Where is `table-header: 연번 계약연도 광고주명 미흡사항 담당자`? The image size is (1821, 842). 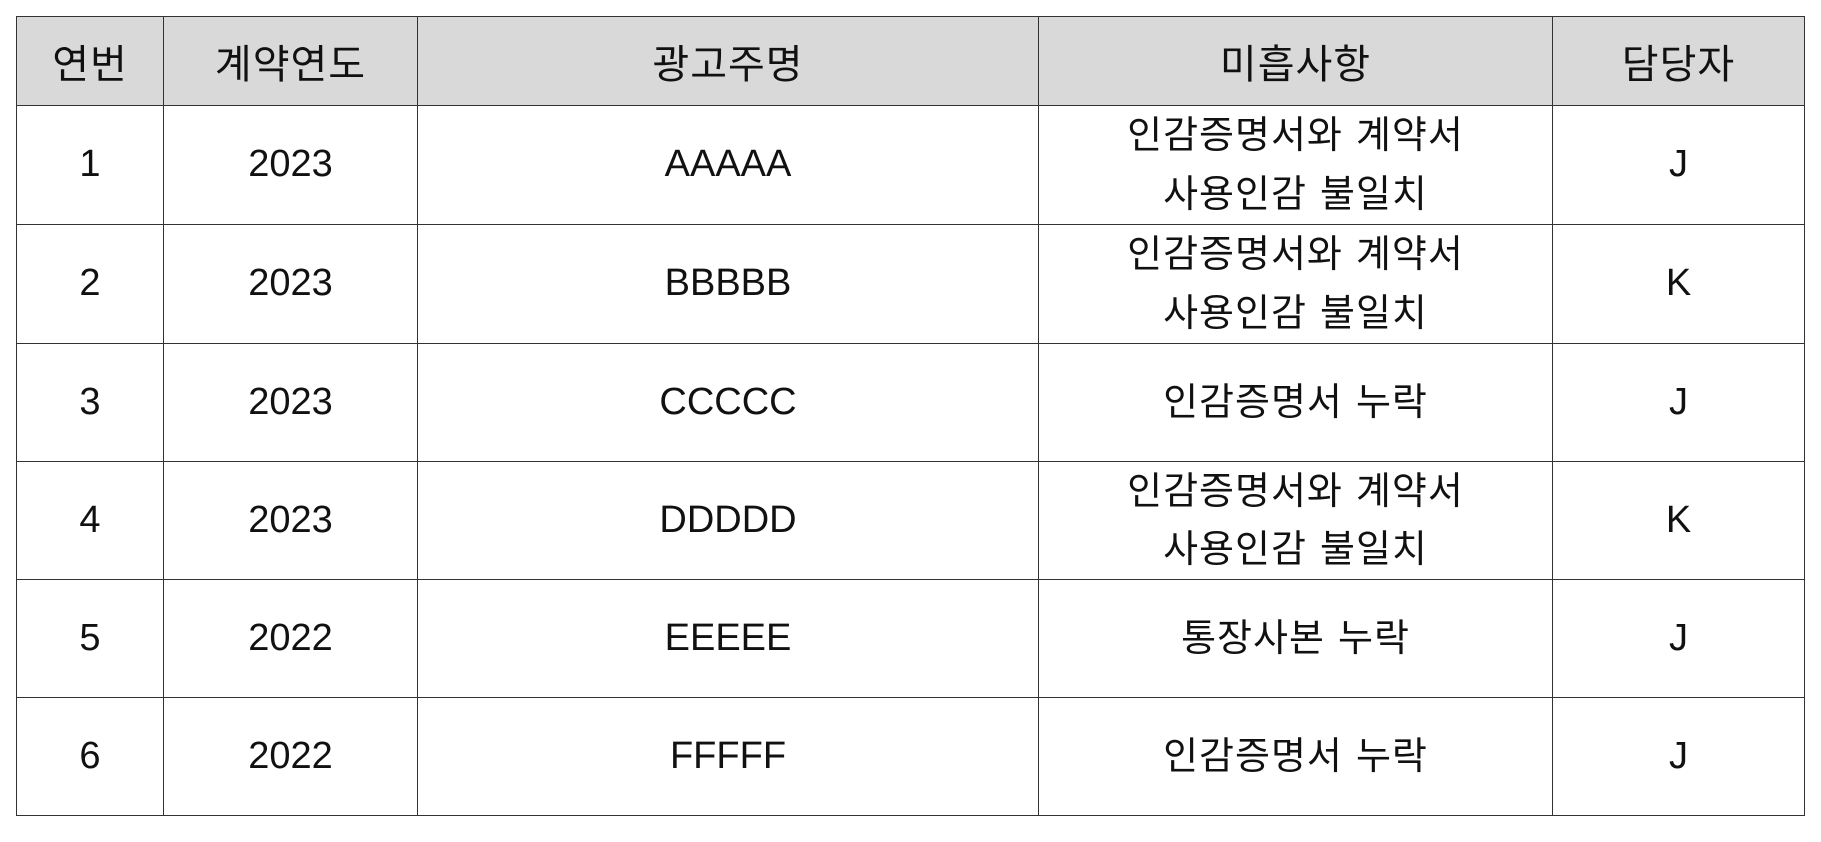
table-header: 연번 계약연도 광고주명 미흡사항 담당자 is located at coordinates (910, 61).